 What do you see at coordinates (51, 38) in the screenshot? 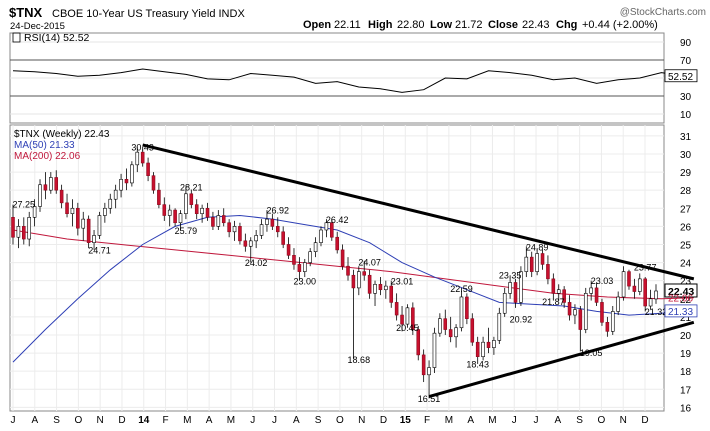
I see `rsi-legend: RSI(14) 52.52` at bounding box center [51, 38].